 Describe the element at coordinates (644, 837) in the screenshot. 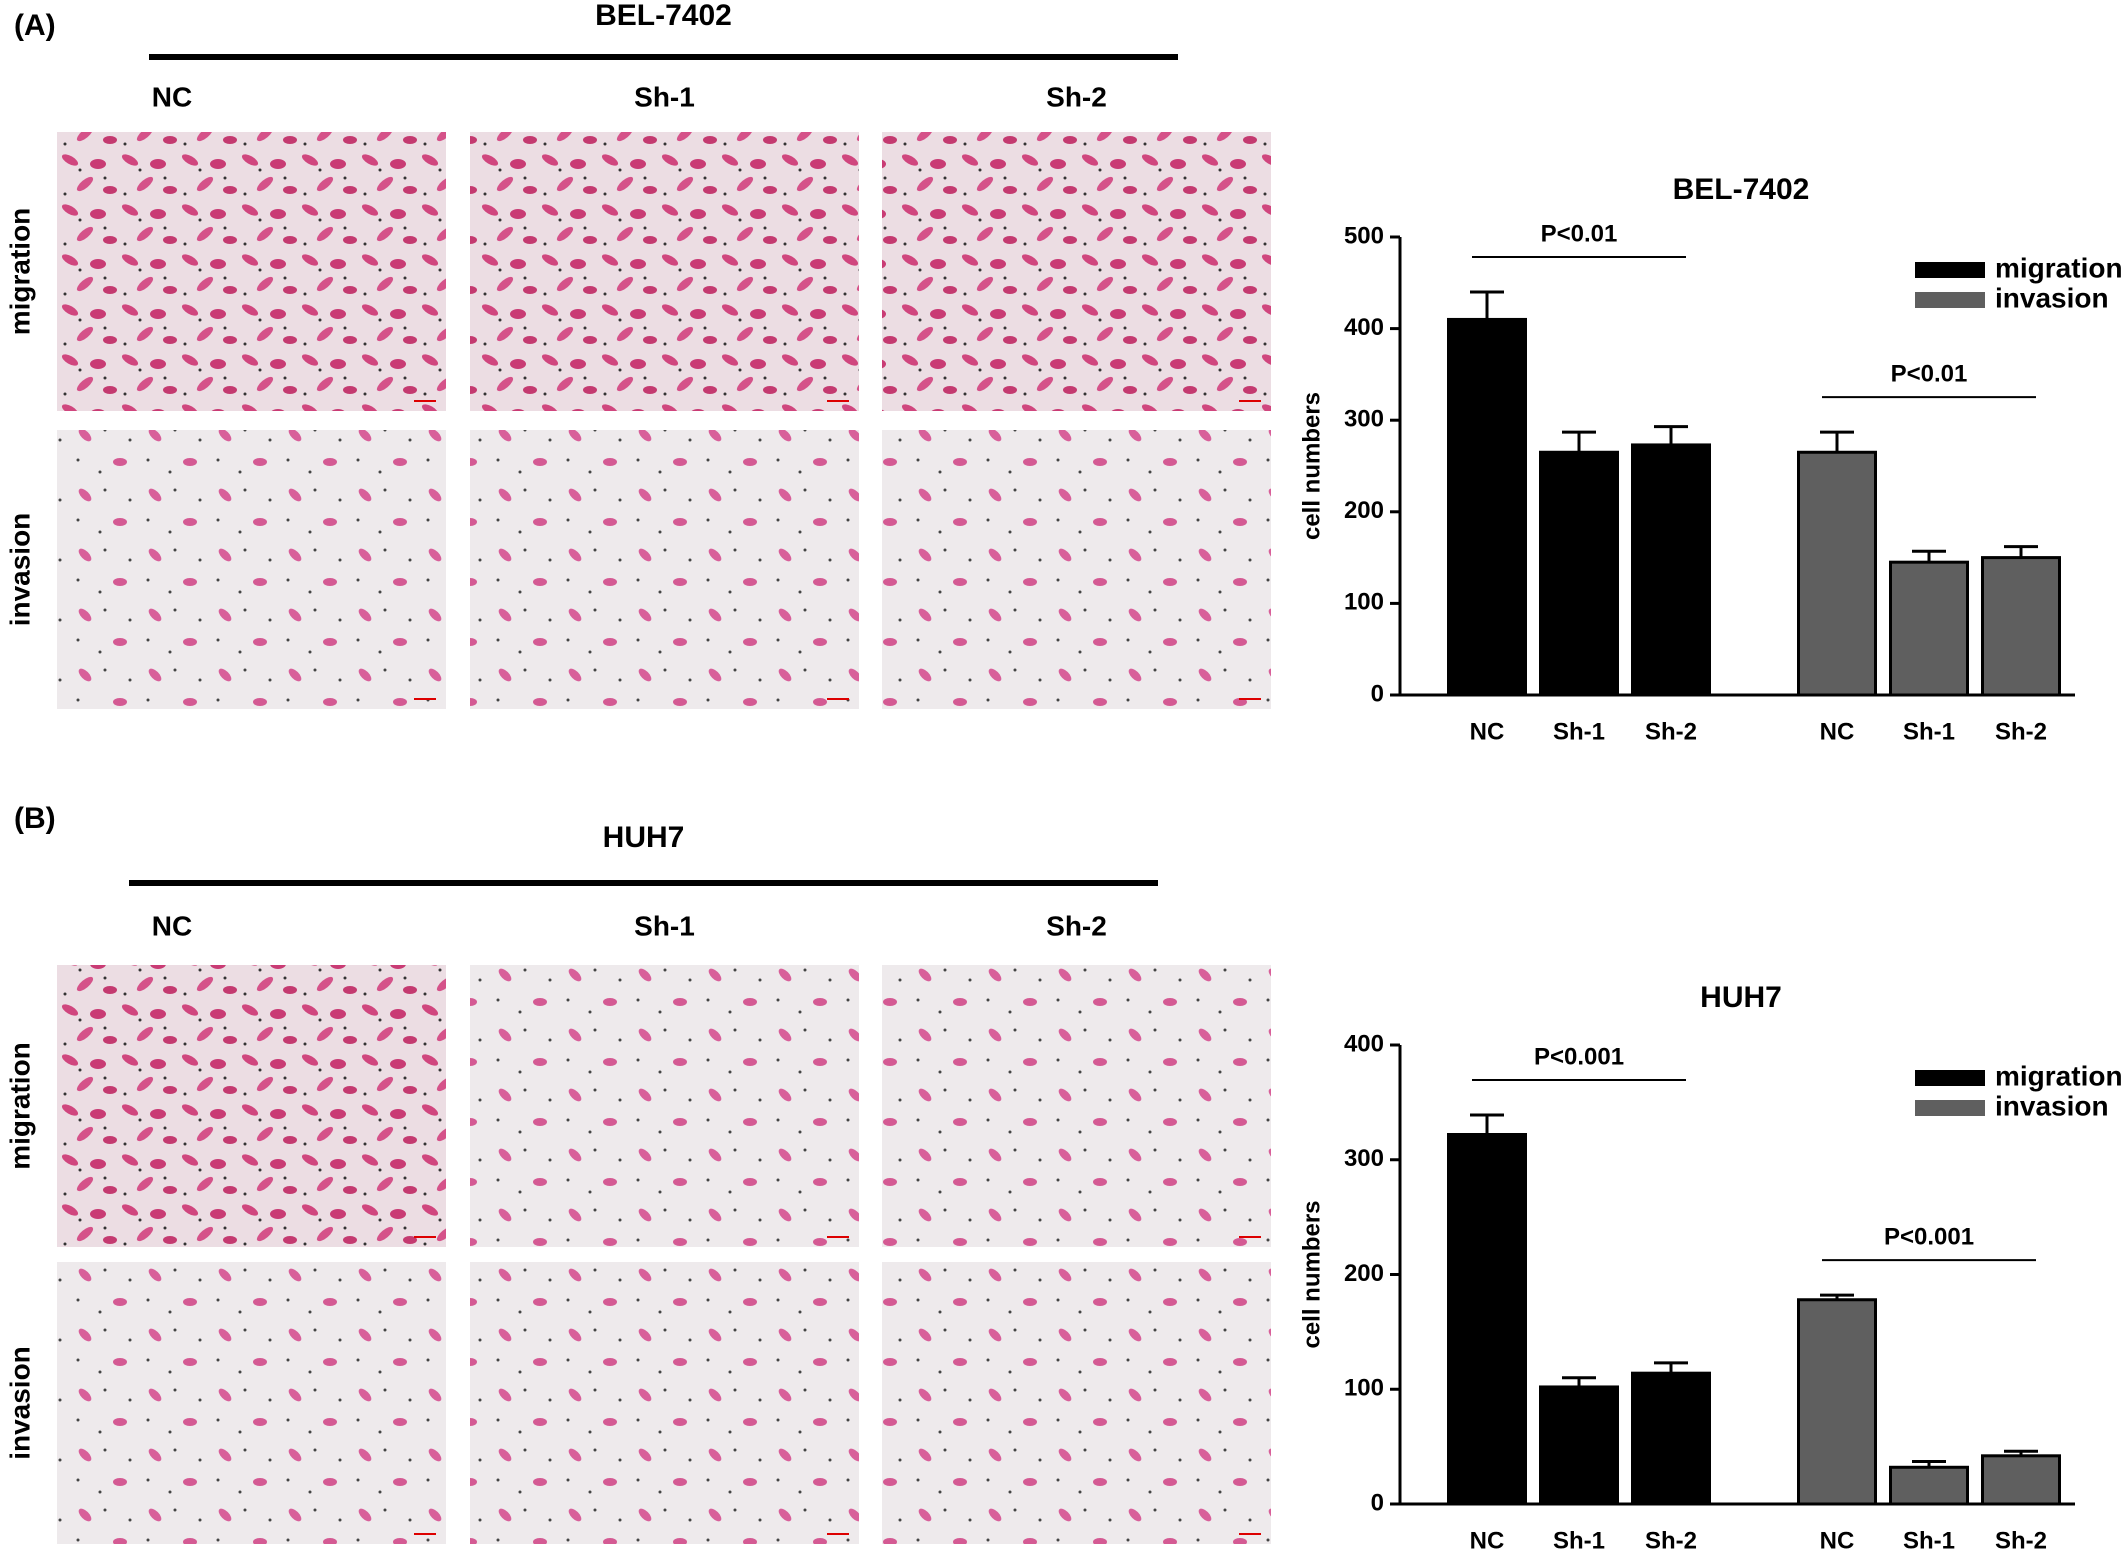

I see `panel-title: HUH7` at that location.